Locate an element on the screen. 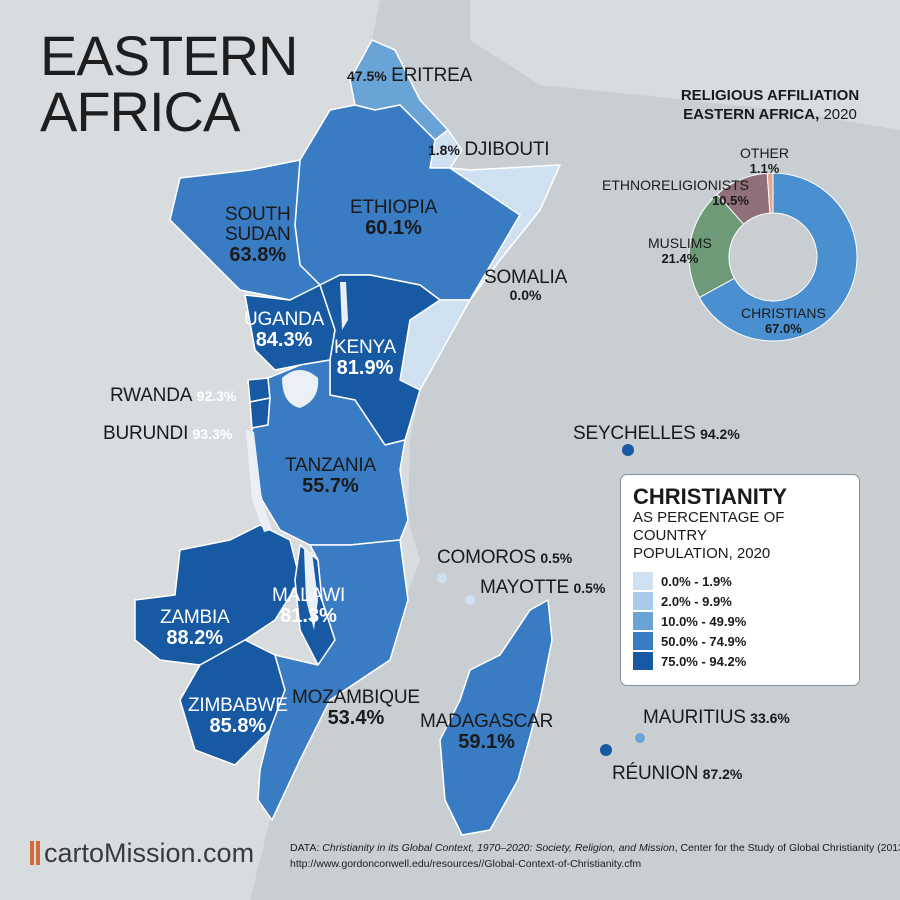  label-kenya: KENYA 81.9% is located at coordinates (365, 358).